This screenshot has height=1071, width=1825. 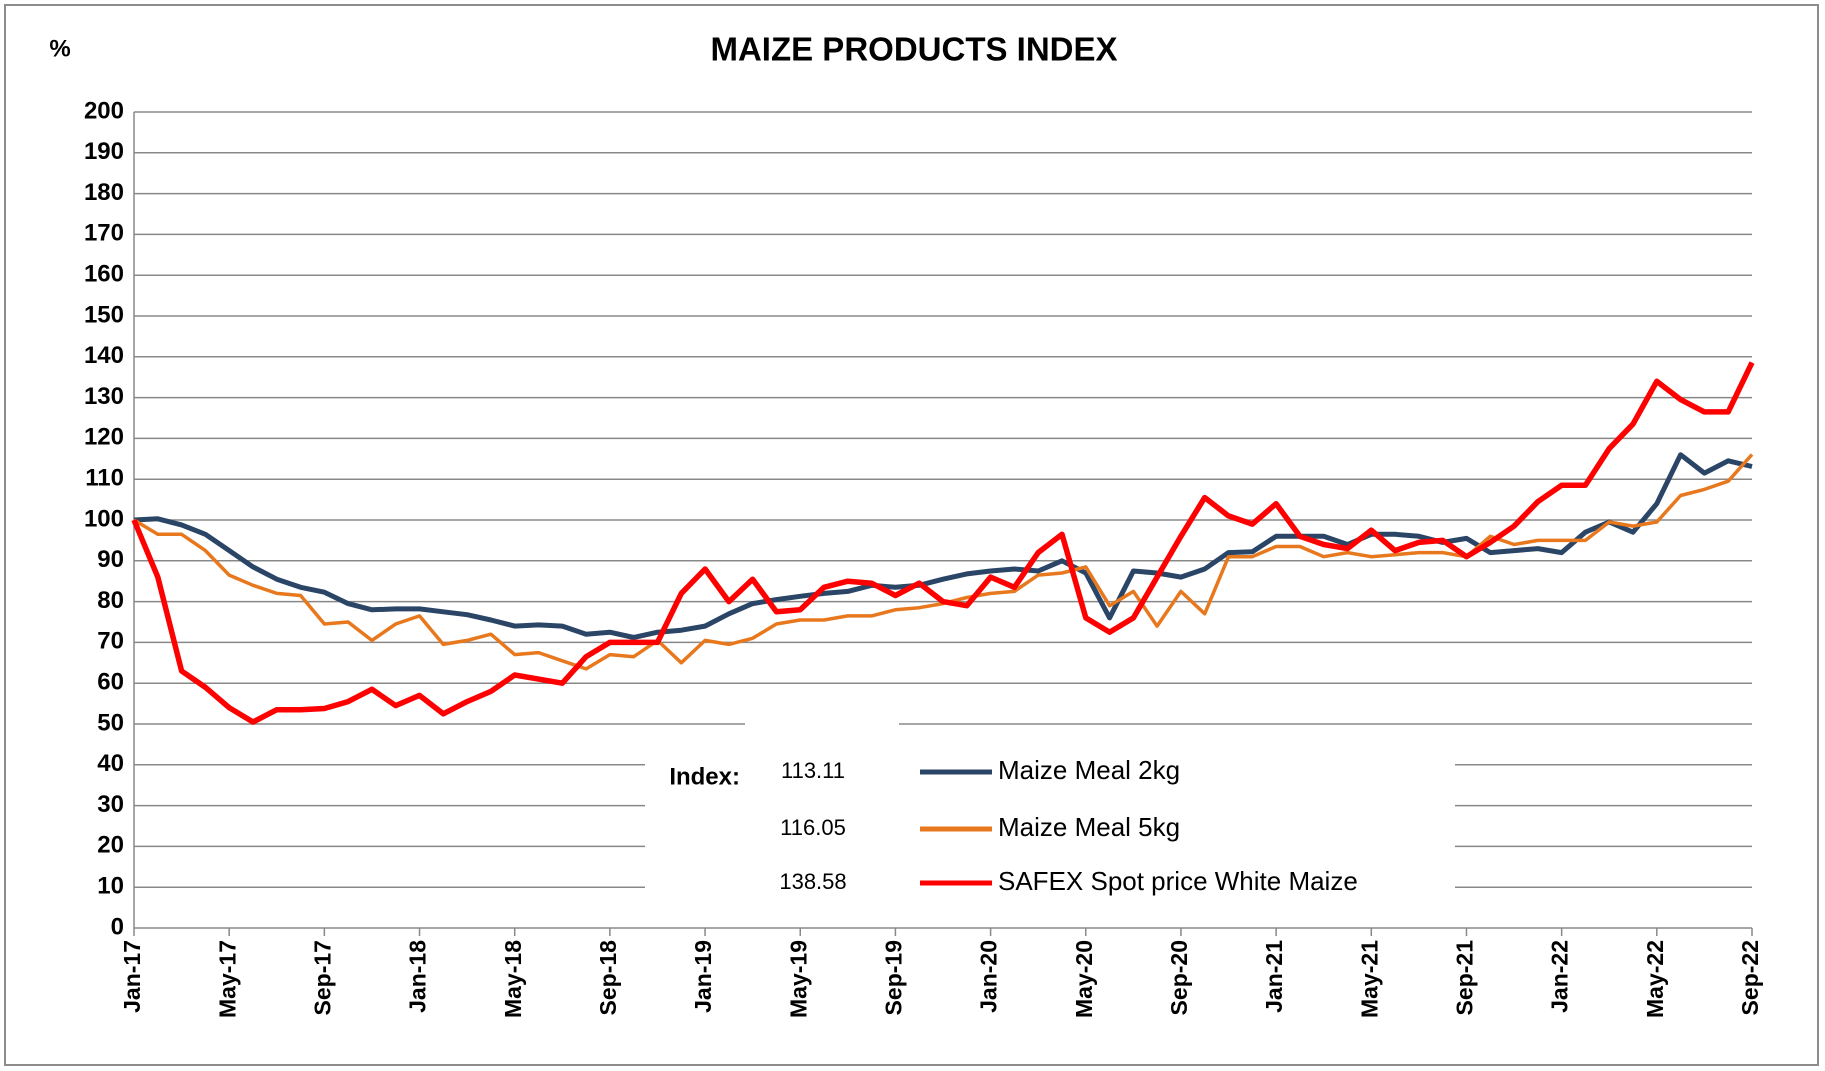 What do you see at coordinates (110, 641) in the screenshot?
I see `y-tick-label: 70` at bounding box center [110, 641].